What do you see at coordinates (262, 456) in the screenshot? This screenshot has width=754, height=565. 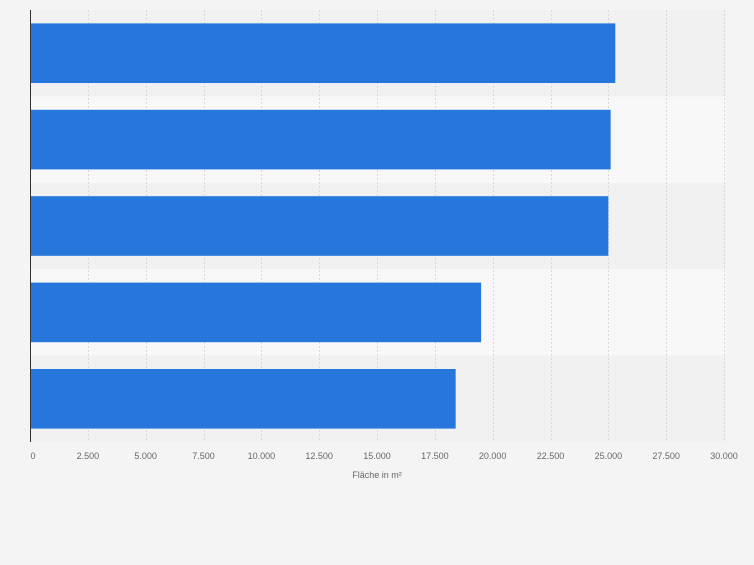 I see `x-tick-label: 10.000` at bounding box center [262, 456].